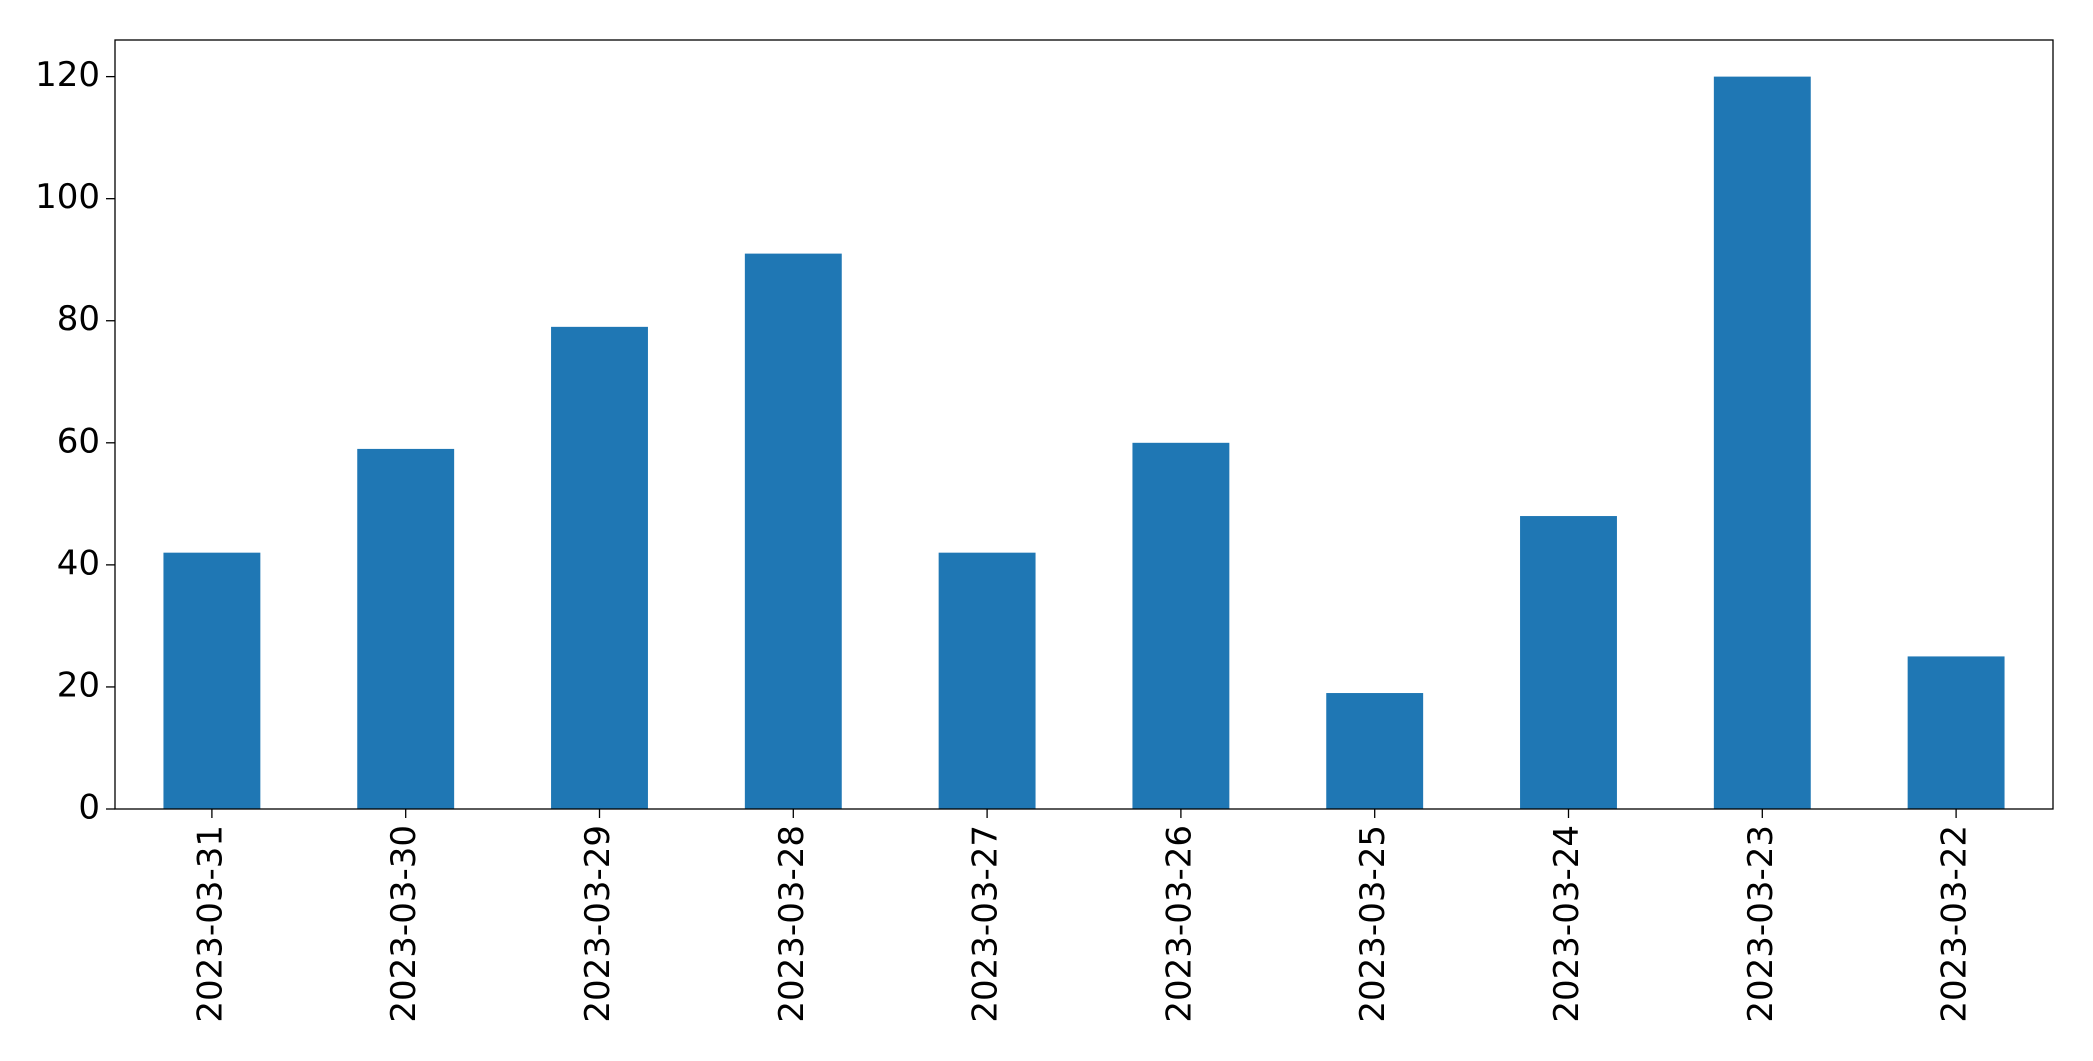 This screenshot has width=2093, height=1061. What do you see at coordinates (986, 924) in the screenshot?
I see `x-tick-label: 2023-03-27` at bounding box center [986, 924].